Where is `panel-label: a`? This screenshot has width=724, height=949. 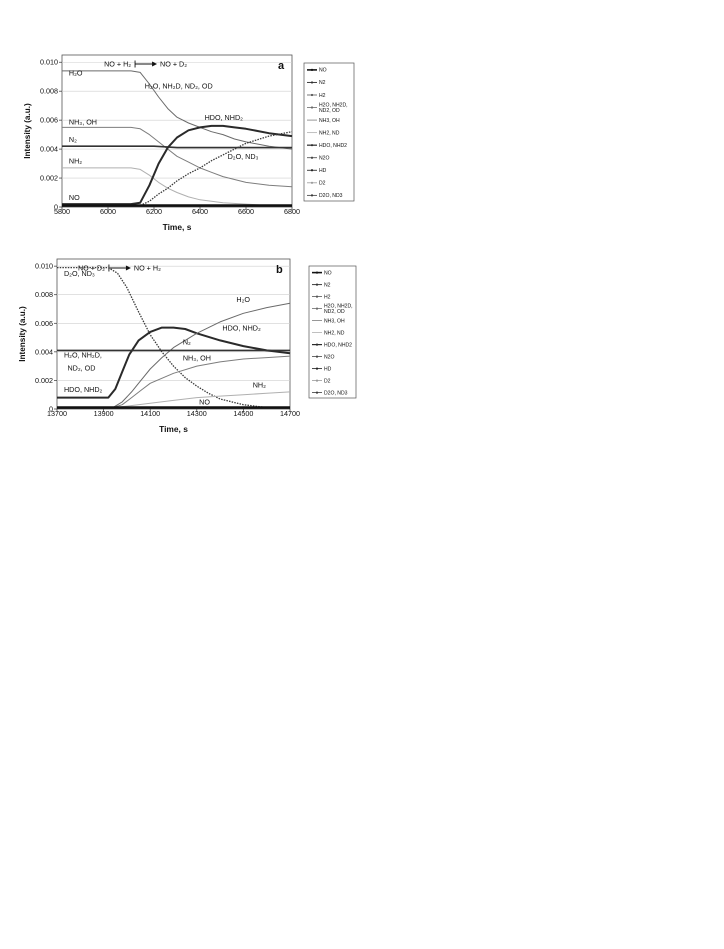
panel-label: a is located at coordinates (281, 66).